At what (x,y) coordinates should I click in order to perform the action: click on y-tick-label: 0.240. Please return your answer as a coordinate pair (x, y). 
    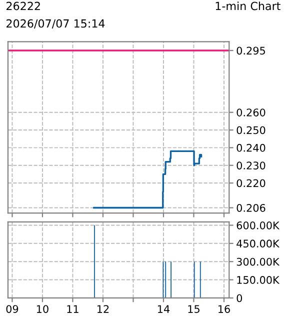
    Looking at the image, I should click on (251, 148).